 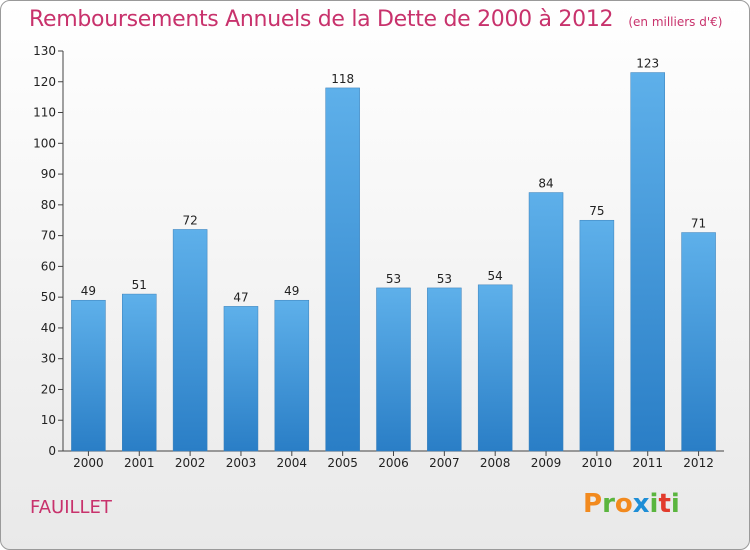 I want to click on x-tick-label-2004: 2004, so click(x=292, y=463).